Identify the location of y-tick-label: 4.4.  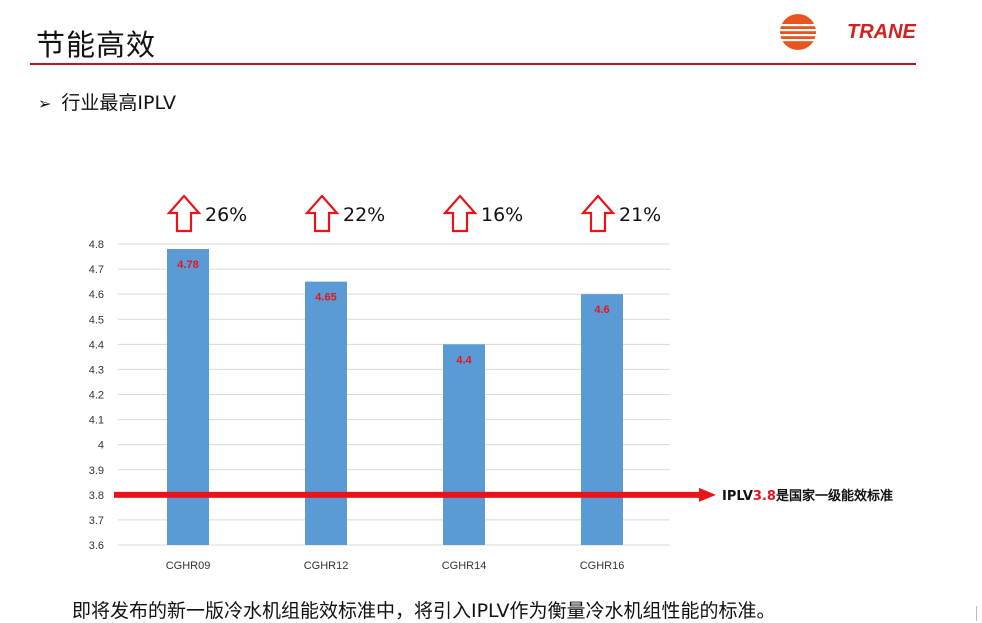
(96, 345).